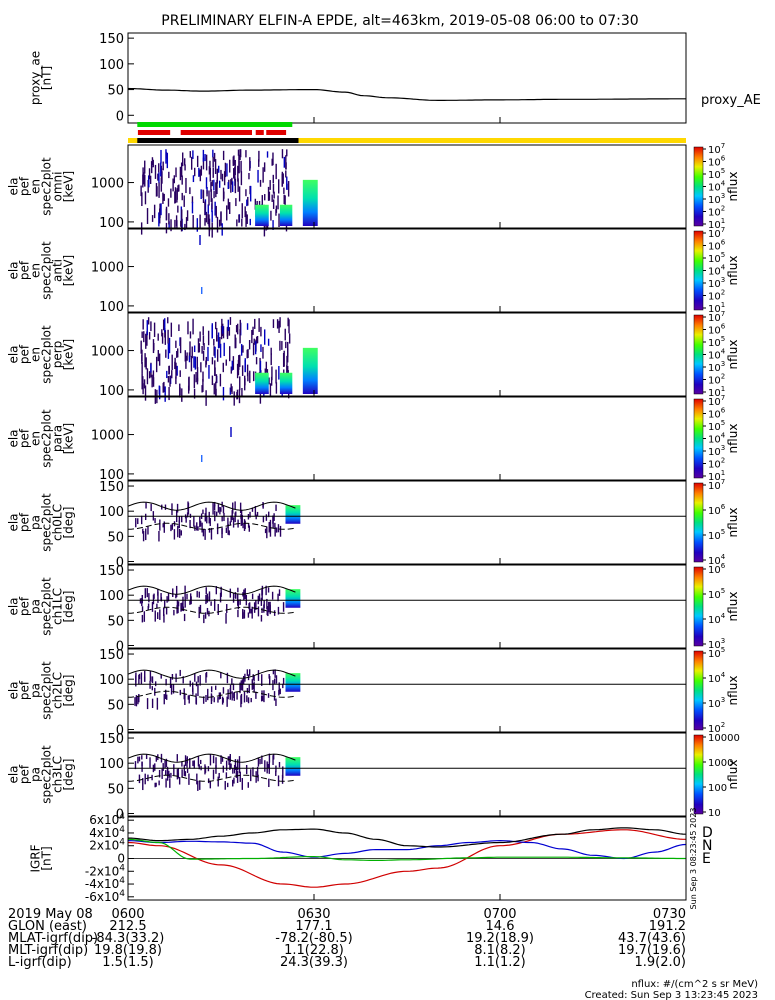  What do you see at coordinates (716, 728) in the screenshot?
I see `cbar-tick-label: 10²` at bounding box center [716, 728].